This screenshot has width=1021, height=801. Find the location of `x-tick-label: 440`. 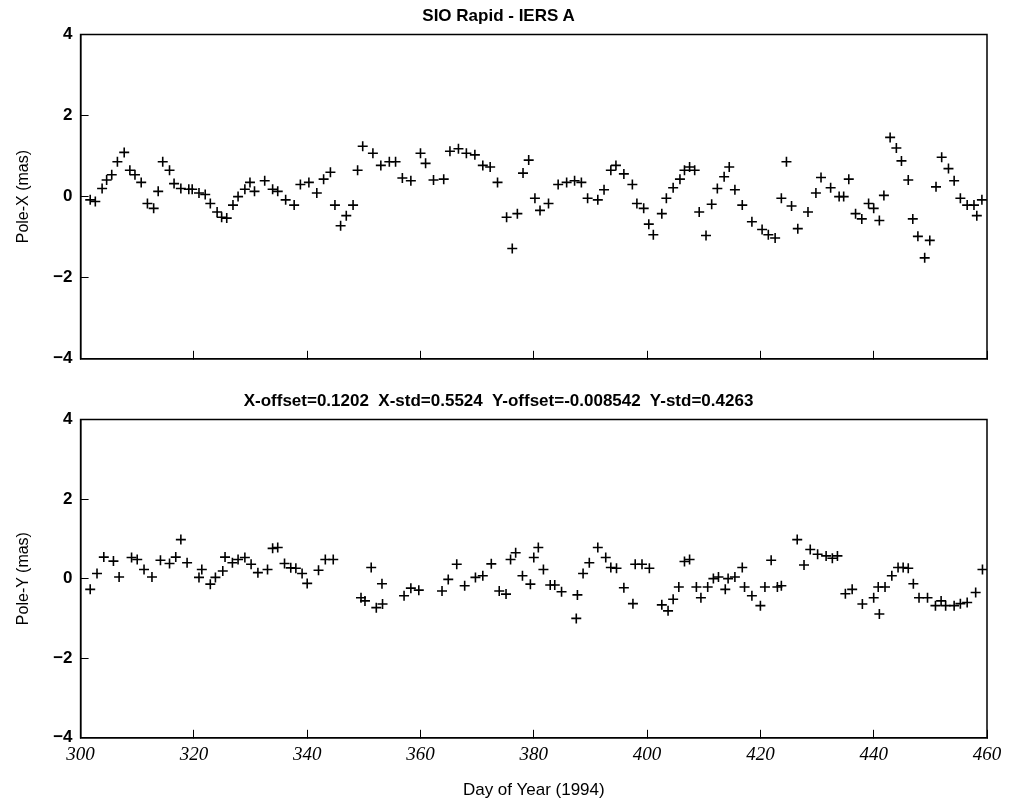

x-tick-label: 440 is located at coordinates (874, 754).